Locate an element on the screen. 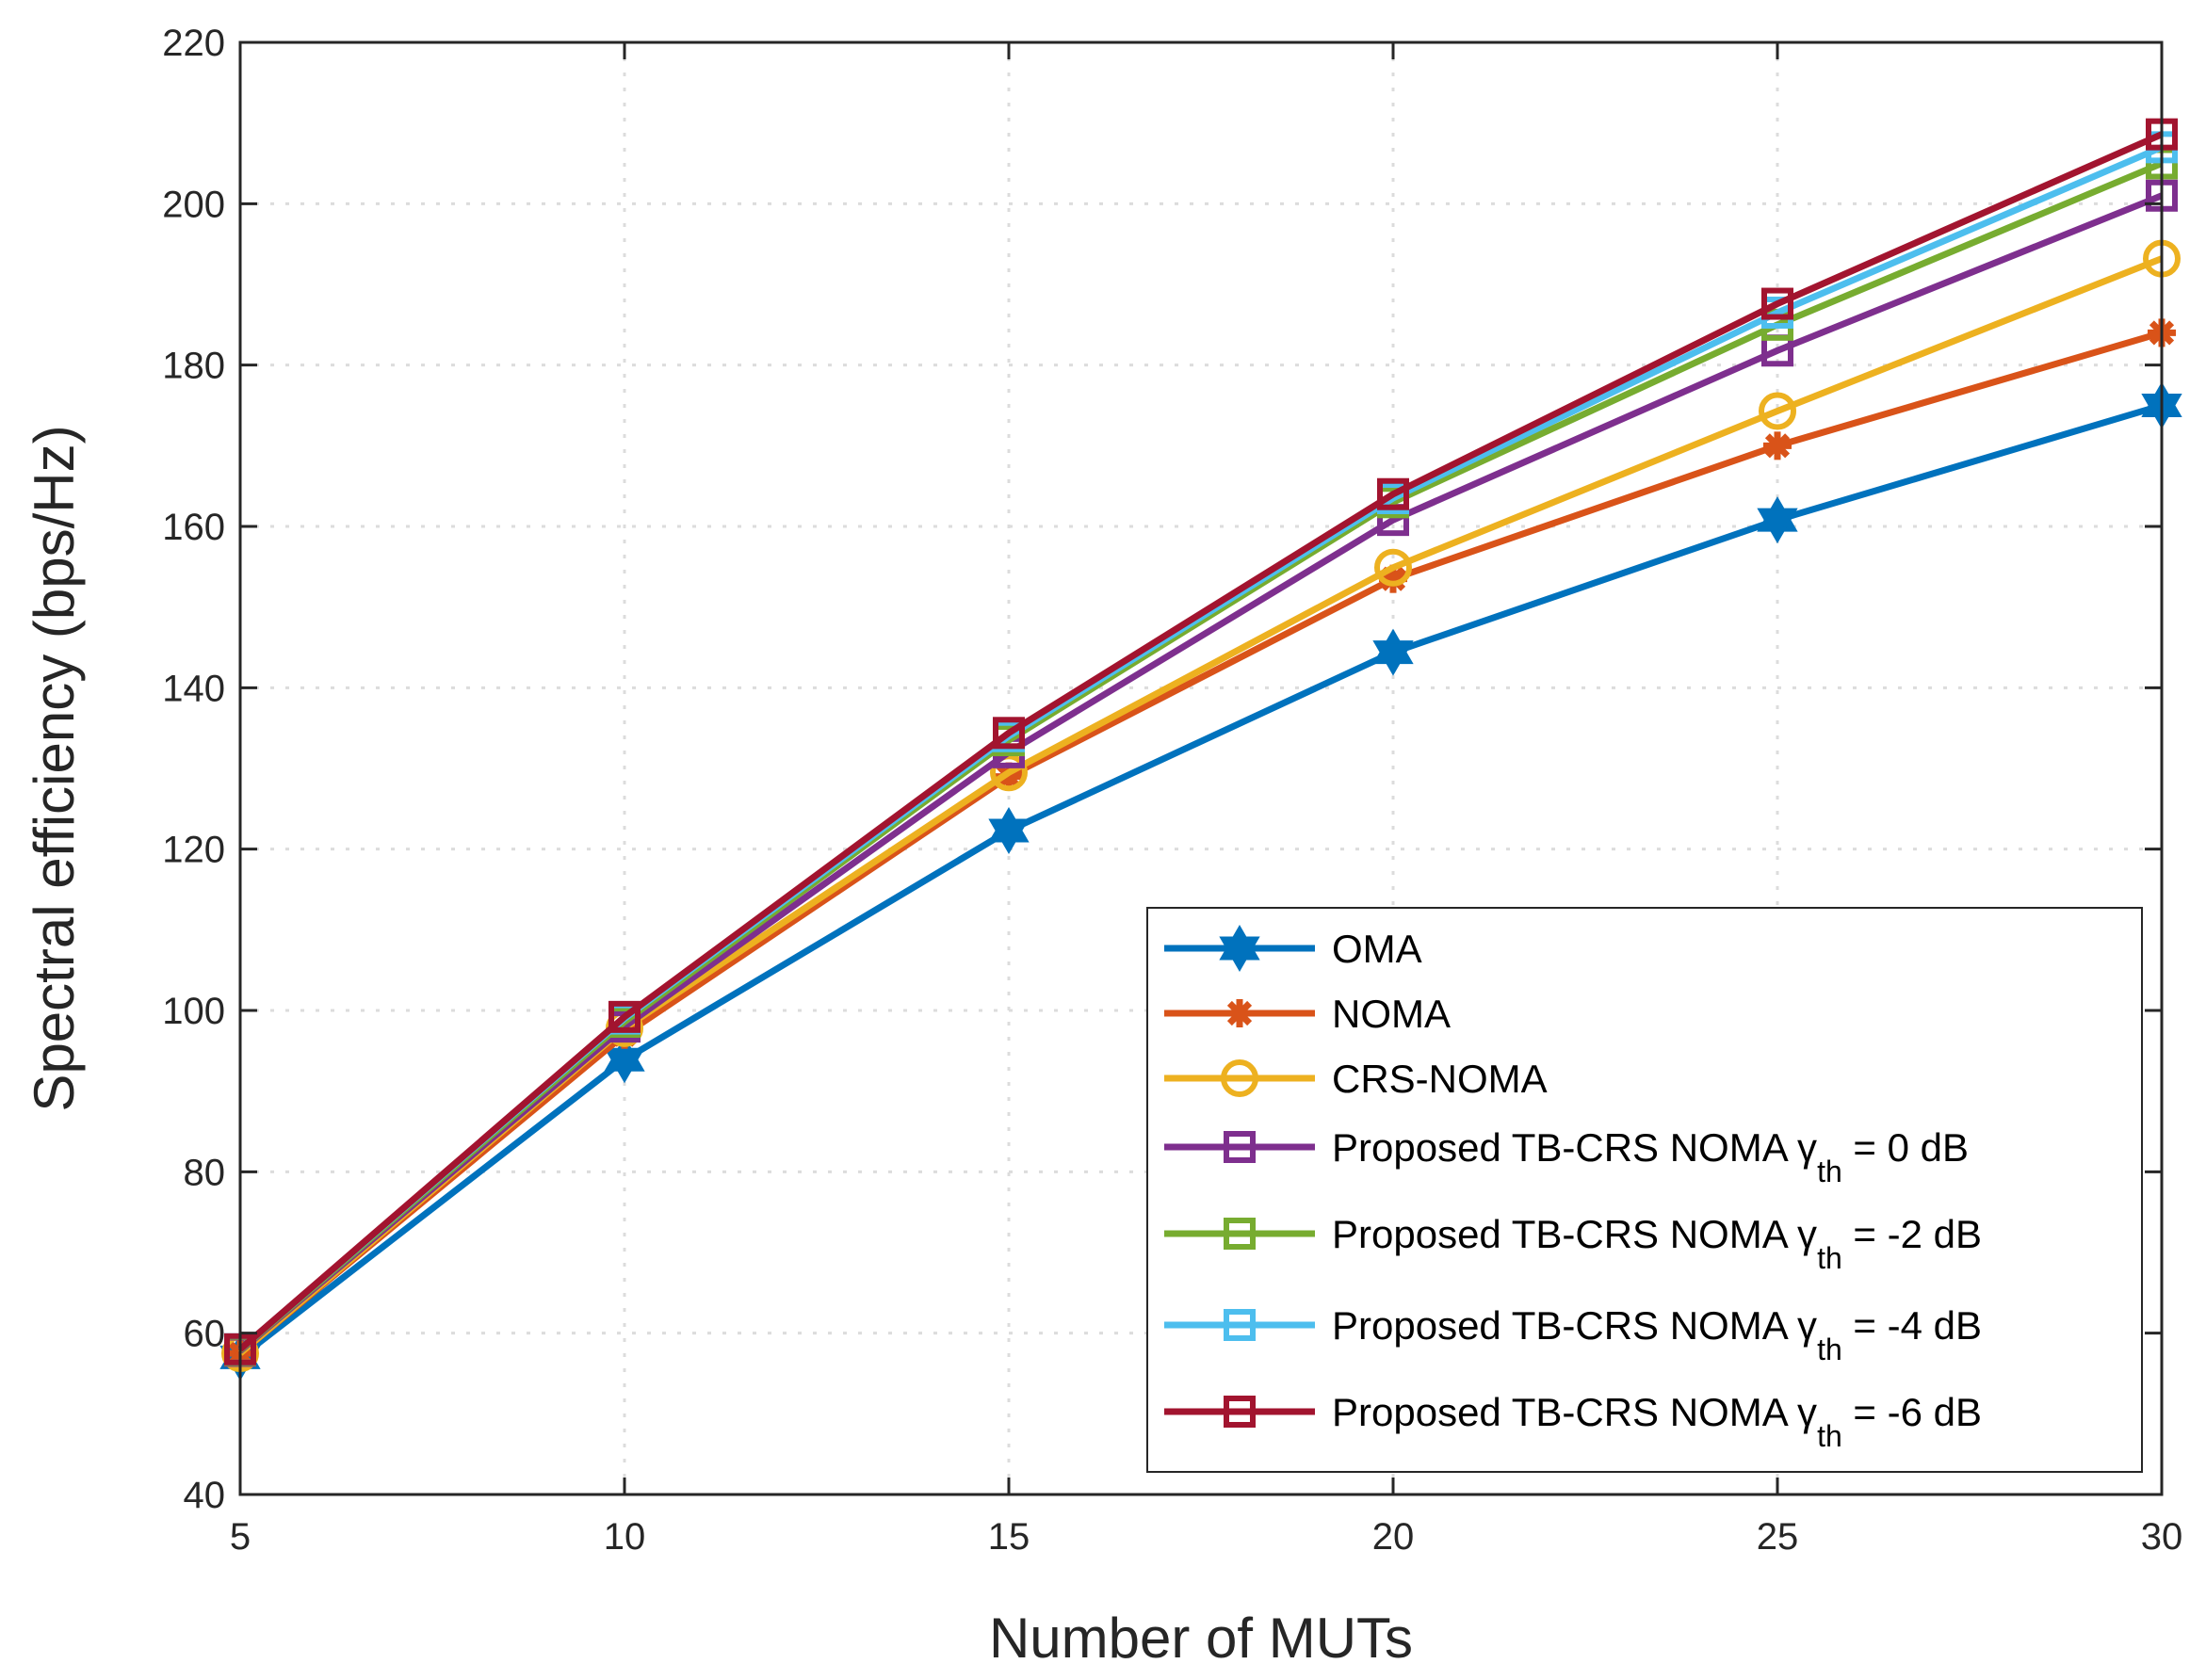  legend-label-tail: = -2 dB is located at coordinates (1912, 1234).